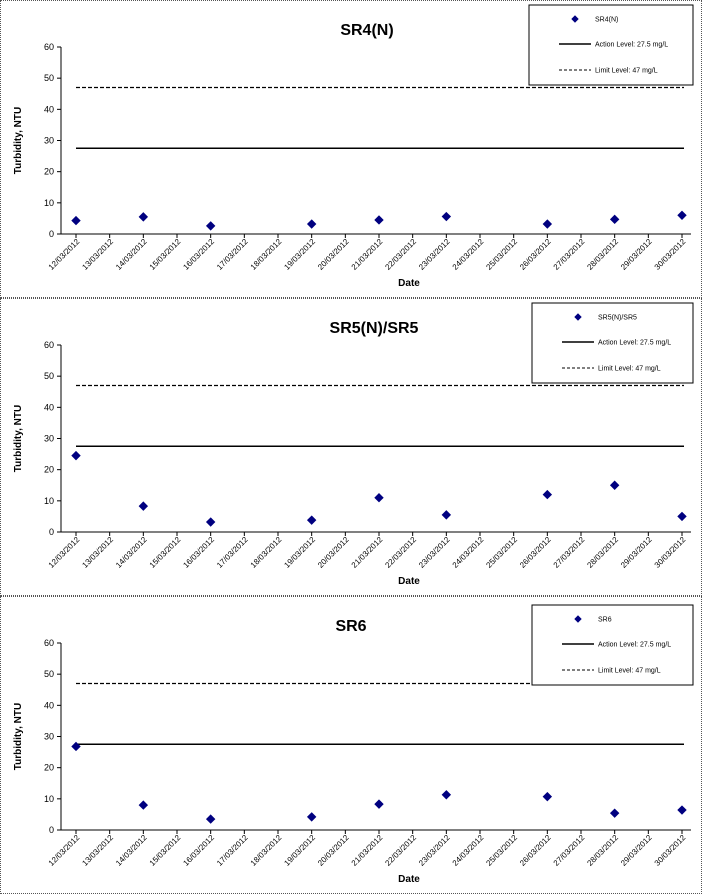 This screenshot has height=896, width=704. I want to click on legend-box, so click(612, 343).